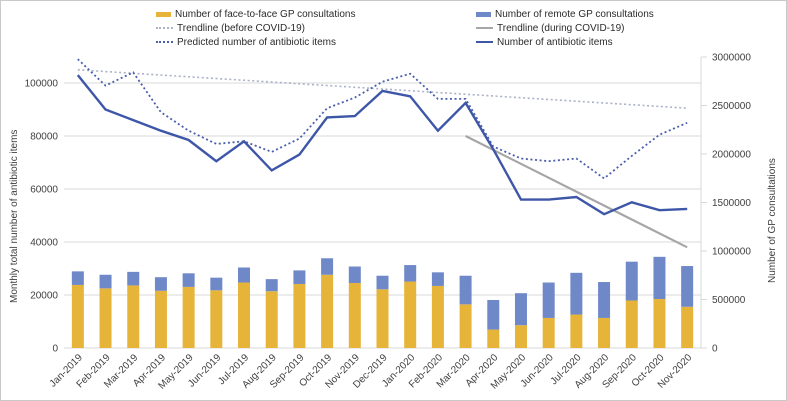 Image resolution: width=787 pixels, height=401 pixels. Describe the element at coordinates (265, 14) in the screenshot. I see `legend-label: Number of face-to-face GP consultations` at that location.